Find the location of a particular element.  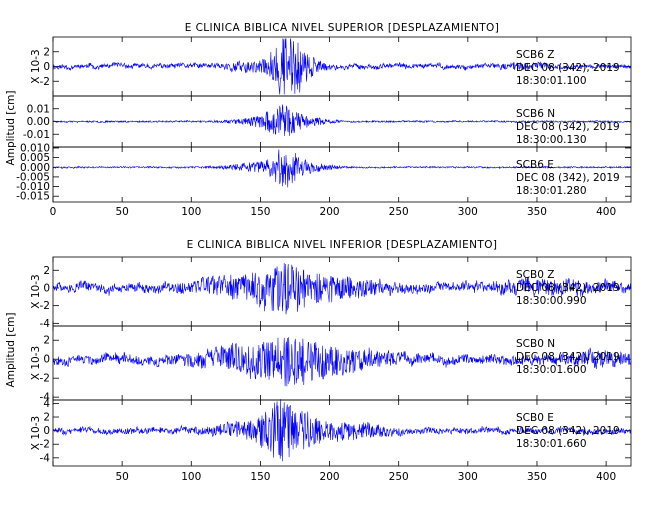

y-tick-label: 4 is located at coordinates (46, 404).